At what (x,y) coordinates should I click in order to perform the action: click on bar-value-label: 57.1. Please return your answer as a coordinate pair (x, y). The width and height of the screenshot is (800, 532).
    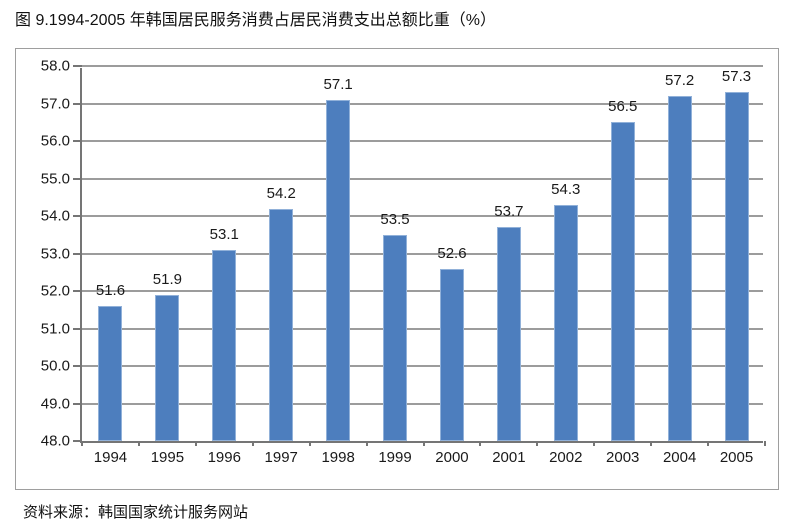
    Looking at the image, I should click on (338, 84).